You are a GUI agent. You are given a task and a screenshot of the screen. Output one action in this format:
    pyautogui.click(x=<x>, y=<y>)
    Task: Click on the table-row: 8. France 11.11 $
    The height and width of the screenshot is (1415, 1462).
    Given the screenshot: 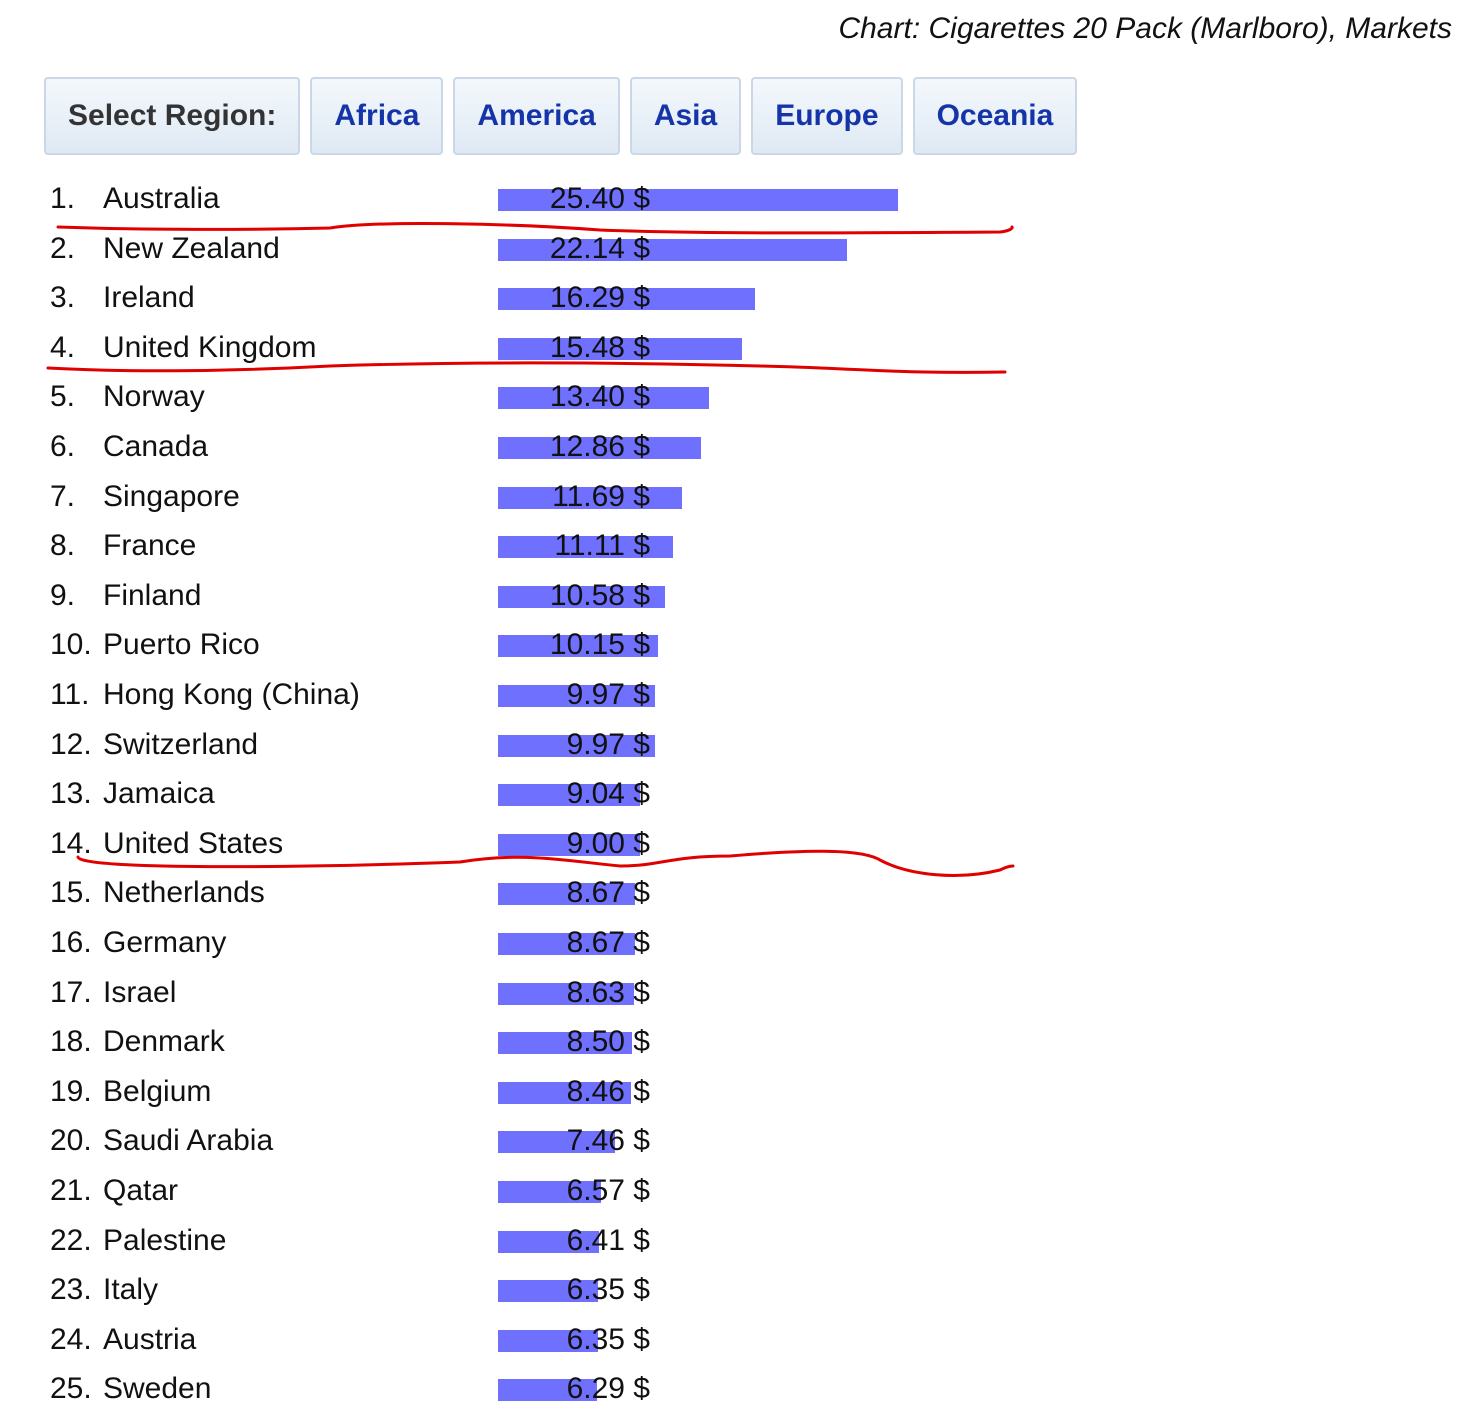 What is the action you would take?
    pyautogui.click(x=550, y=547)
    